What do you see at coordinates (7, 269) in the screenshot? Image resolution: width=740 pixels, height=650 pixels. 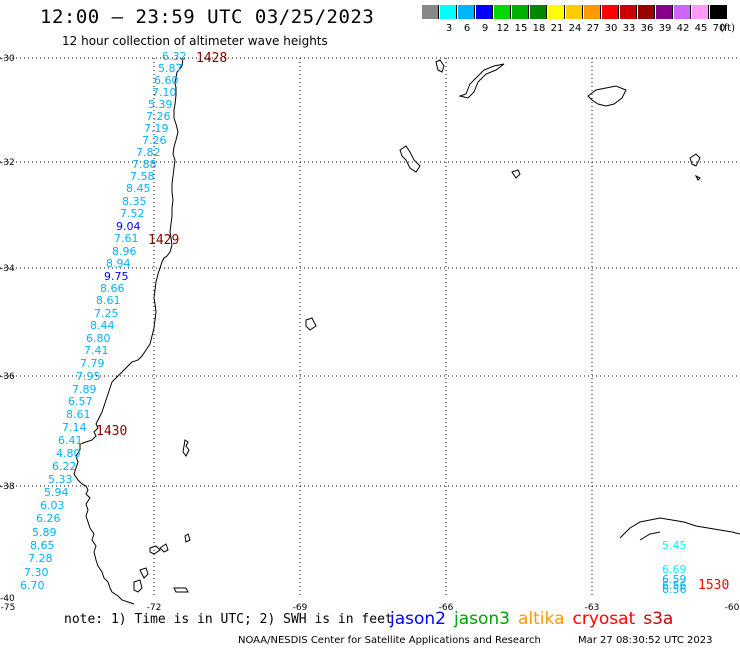 I see `lat-label: -34` at bounding box center [7, 269].